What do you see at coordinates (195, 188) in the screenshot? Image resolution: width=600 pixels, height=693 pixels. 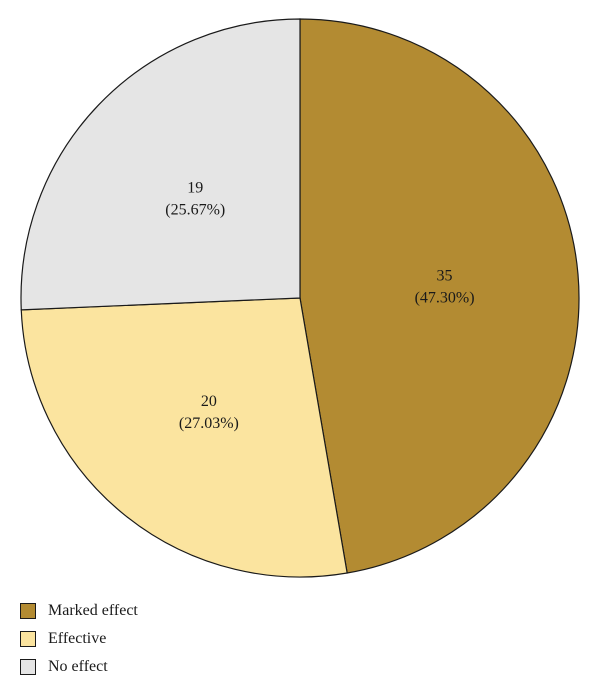 I see `data-label-value: 19` at bounding box center [195, 188].